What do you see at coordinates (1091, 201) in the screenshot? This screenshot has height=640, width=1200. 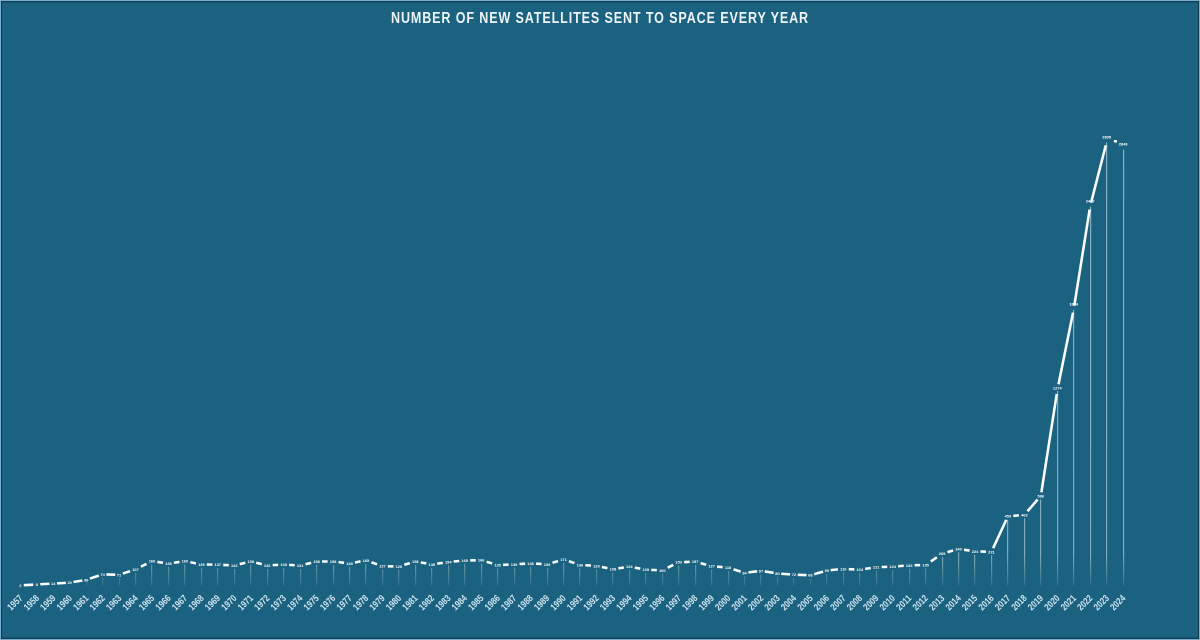 I see `svg-text: 2477` at bounding box center [1091, 201].